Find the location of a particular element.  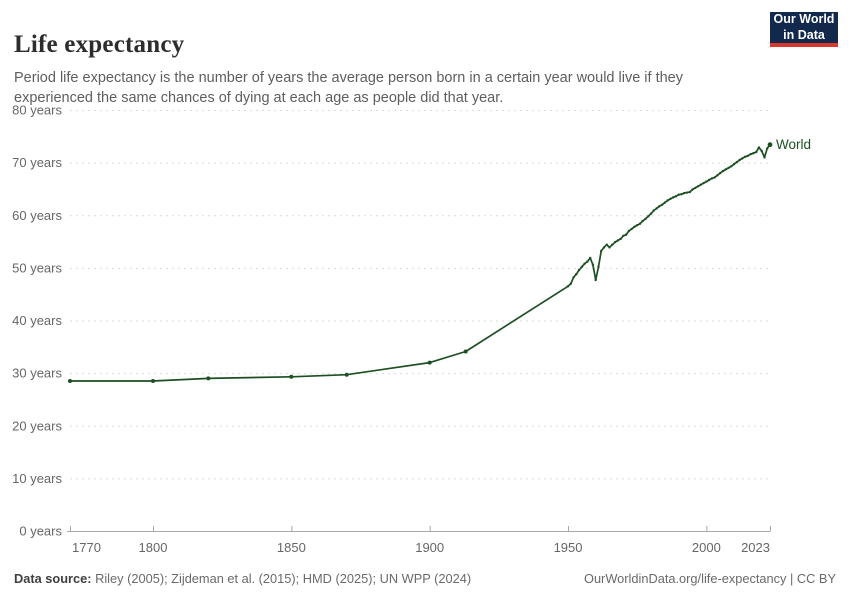

series-label-world: World is located at coordinates (793, 144).